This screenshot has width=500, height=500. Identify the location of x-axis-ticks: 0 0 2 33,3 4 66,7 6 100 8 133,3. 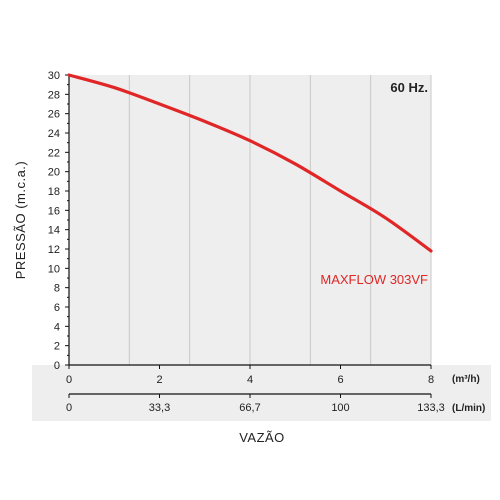
(255, 389).